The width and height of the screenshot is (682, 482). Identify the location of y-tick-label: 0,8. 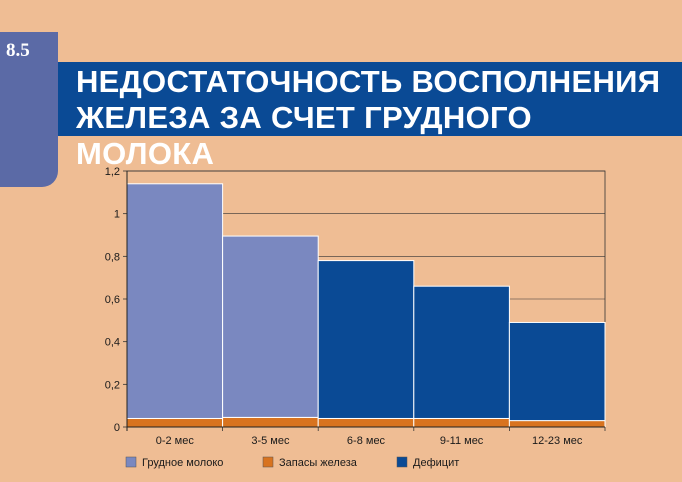
(112, 257).